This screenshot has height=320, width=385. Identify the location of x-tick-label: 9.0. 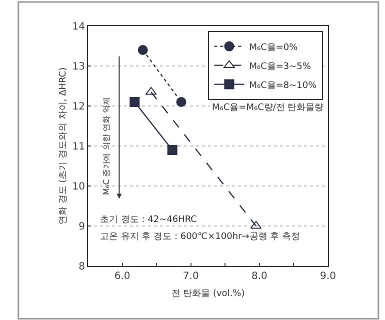
(328, 276).